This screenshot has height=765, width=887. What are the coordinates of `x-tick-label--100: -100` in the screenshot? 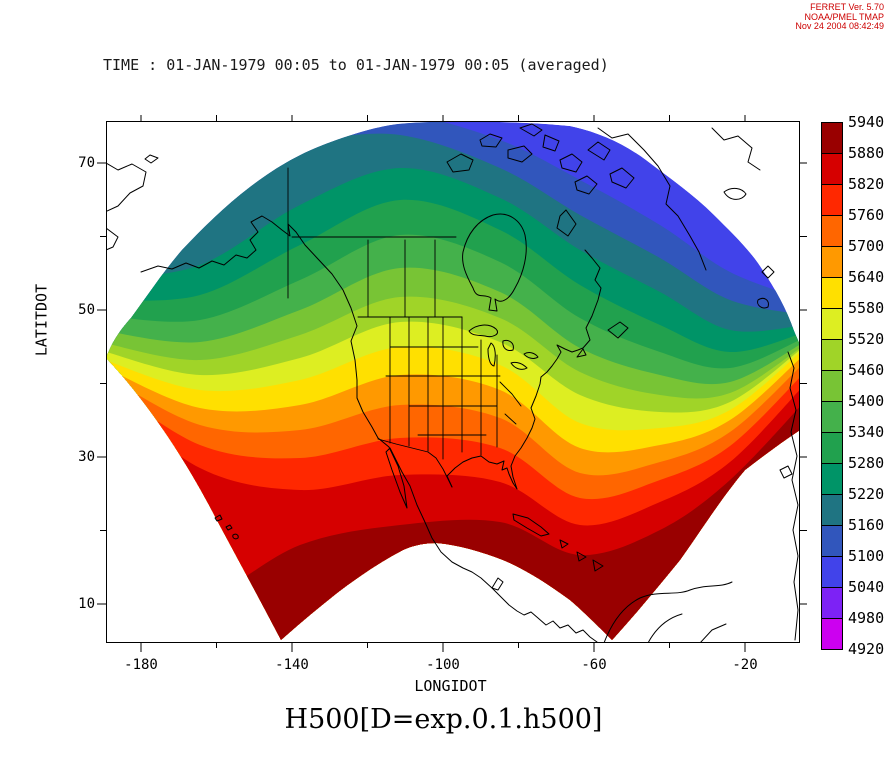 It's located at (443, 665).